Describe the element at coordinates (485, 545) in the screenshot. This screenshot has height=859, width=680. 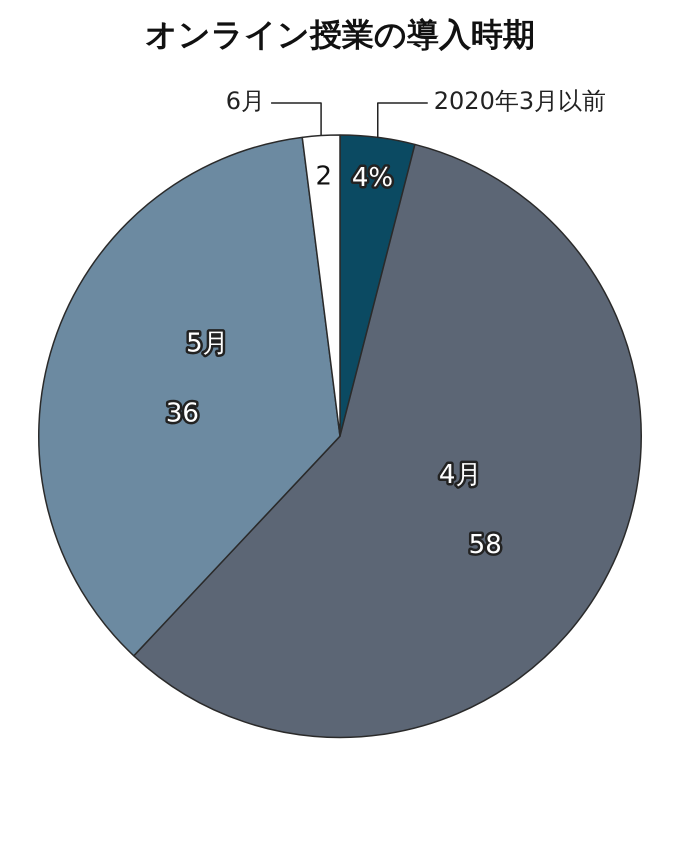
I see `data-label: 58` at that location.